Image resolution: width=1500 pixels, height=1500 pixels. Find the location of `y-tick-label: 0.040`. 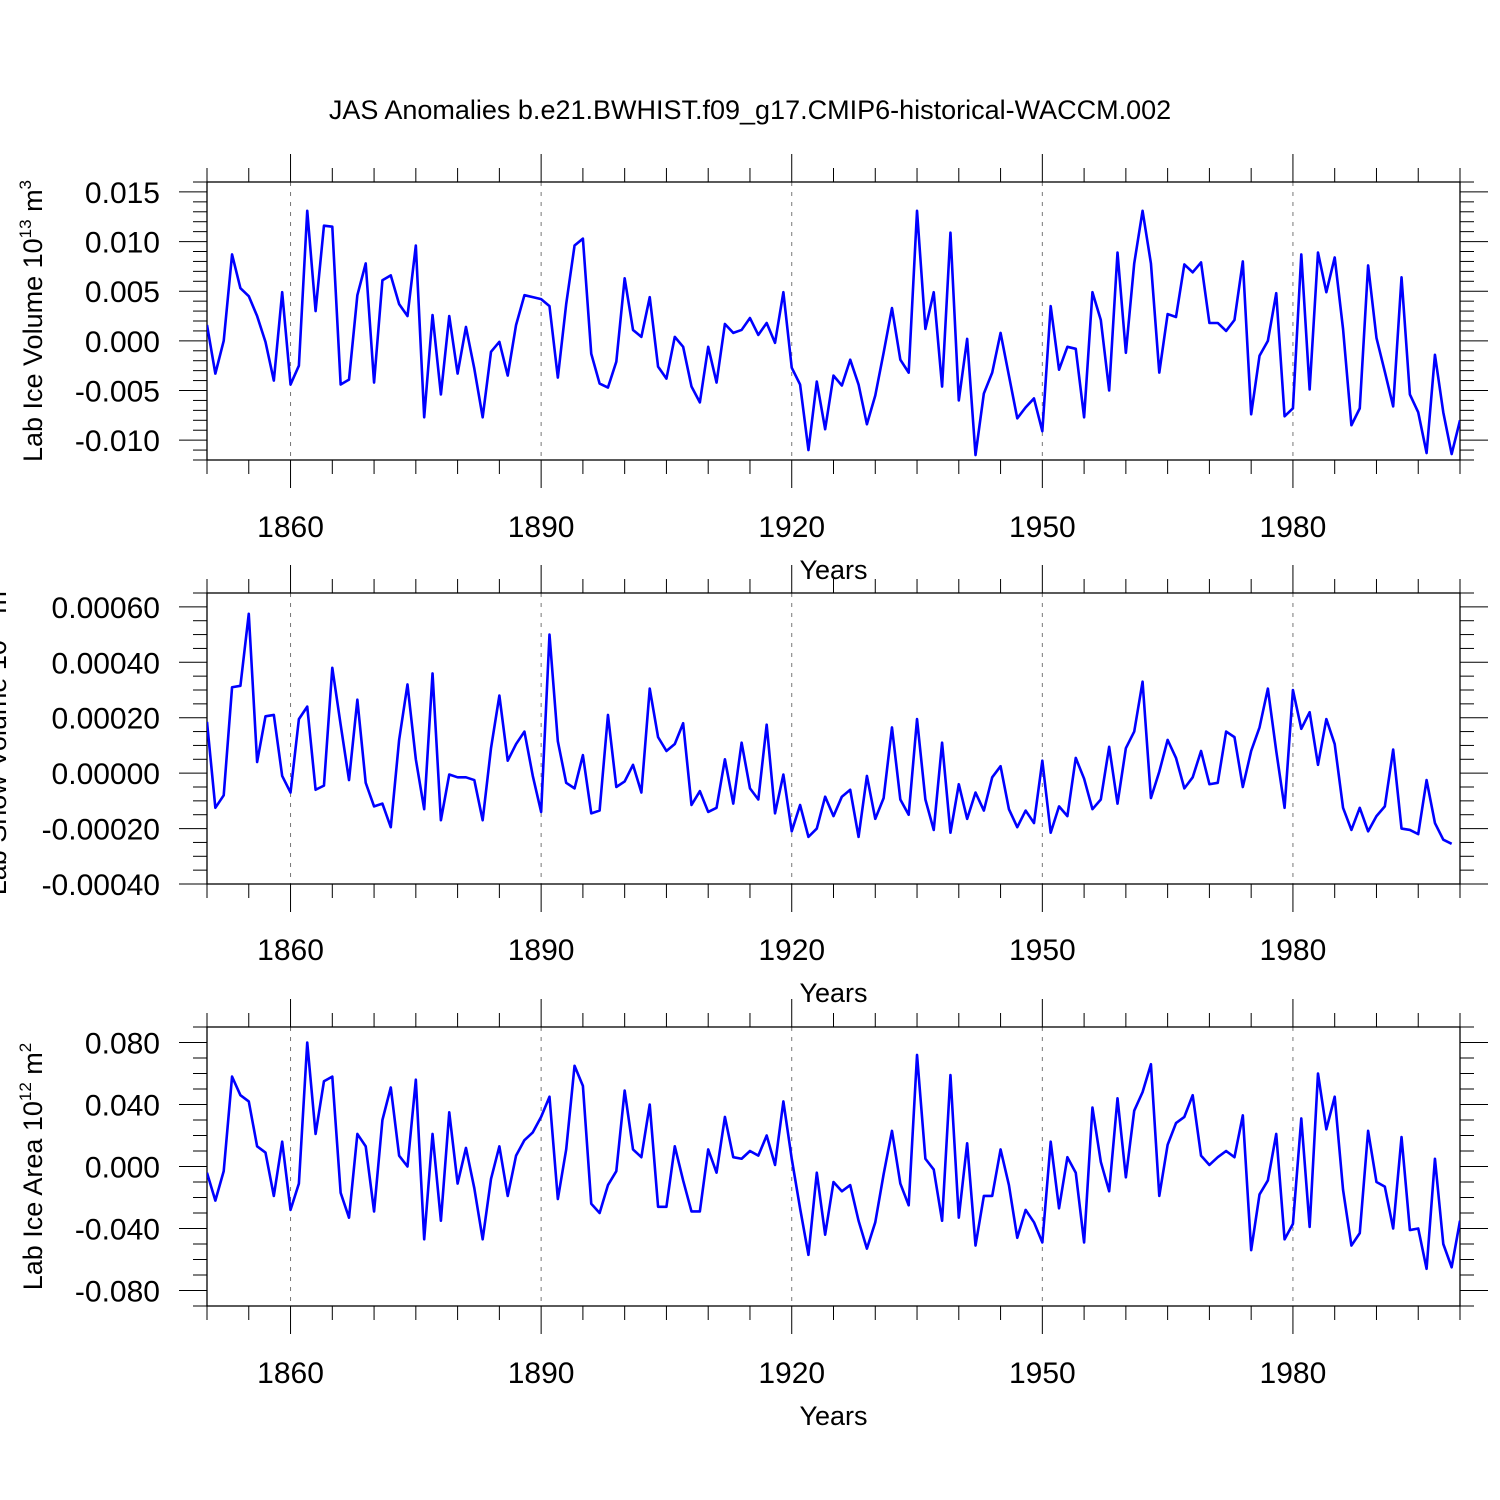

y-tick-label: 0.040 is located at coordinates (122, 1106).